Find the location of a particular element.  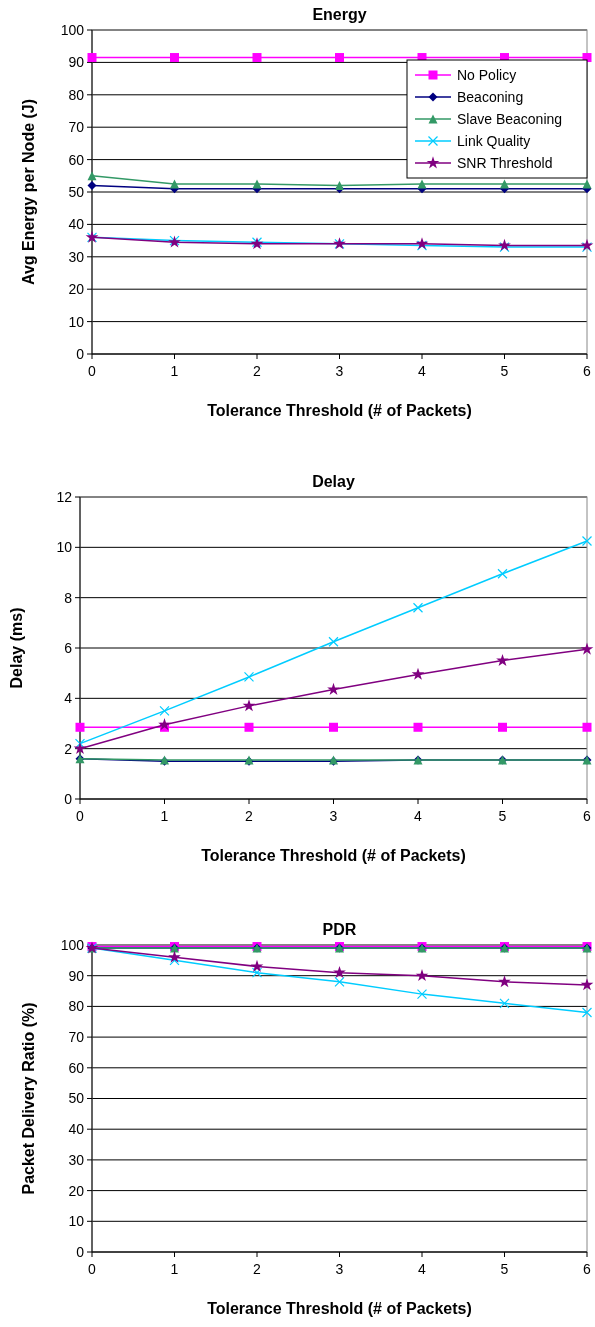

y-tick-label: 4 is located at coordinates (68, 698).